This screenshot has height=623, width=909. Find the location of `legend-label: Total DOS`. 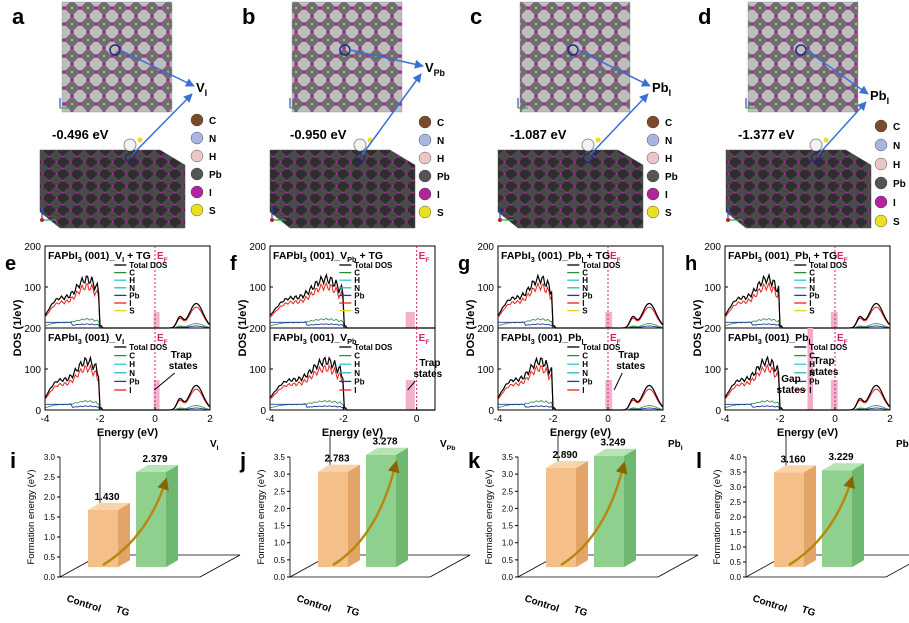

legend-label: Total DOS is located at coordinates (148, 347).